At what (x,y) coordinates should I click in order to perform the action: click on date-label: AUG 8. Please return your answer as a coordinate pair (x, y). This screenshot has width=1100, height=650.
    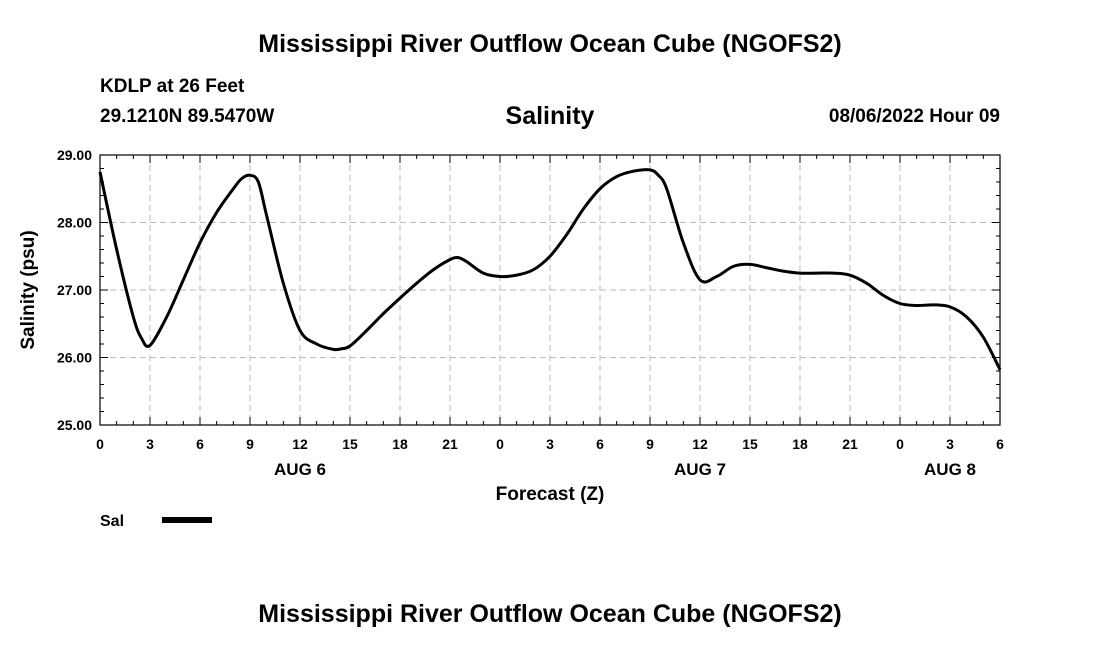
    Looking at the image, I should click on (950, 469).